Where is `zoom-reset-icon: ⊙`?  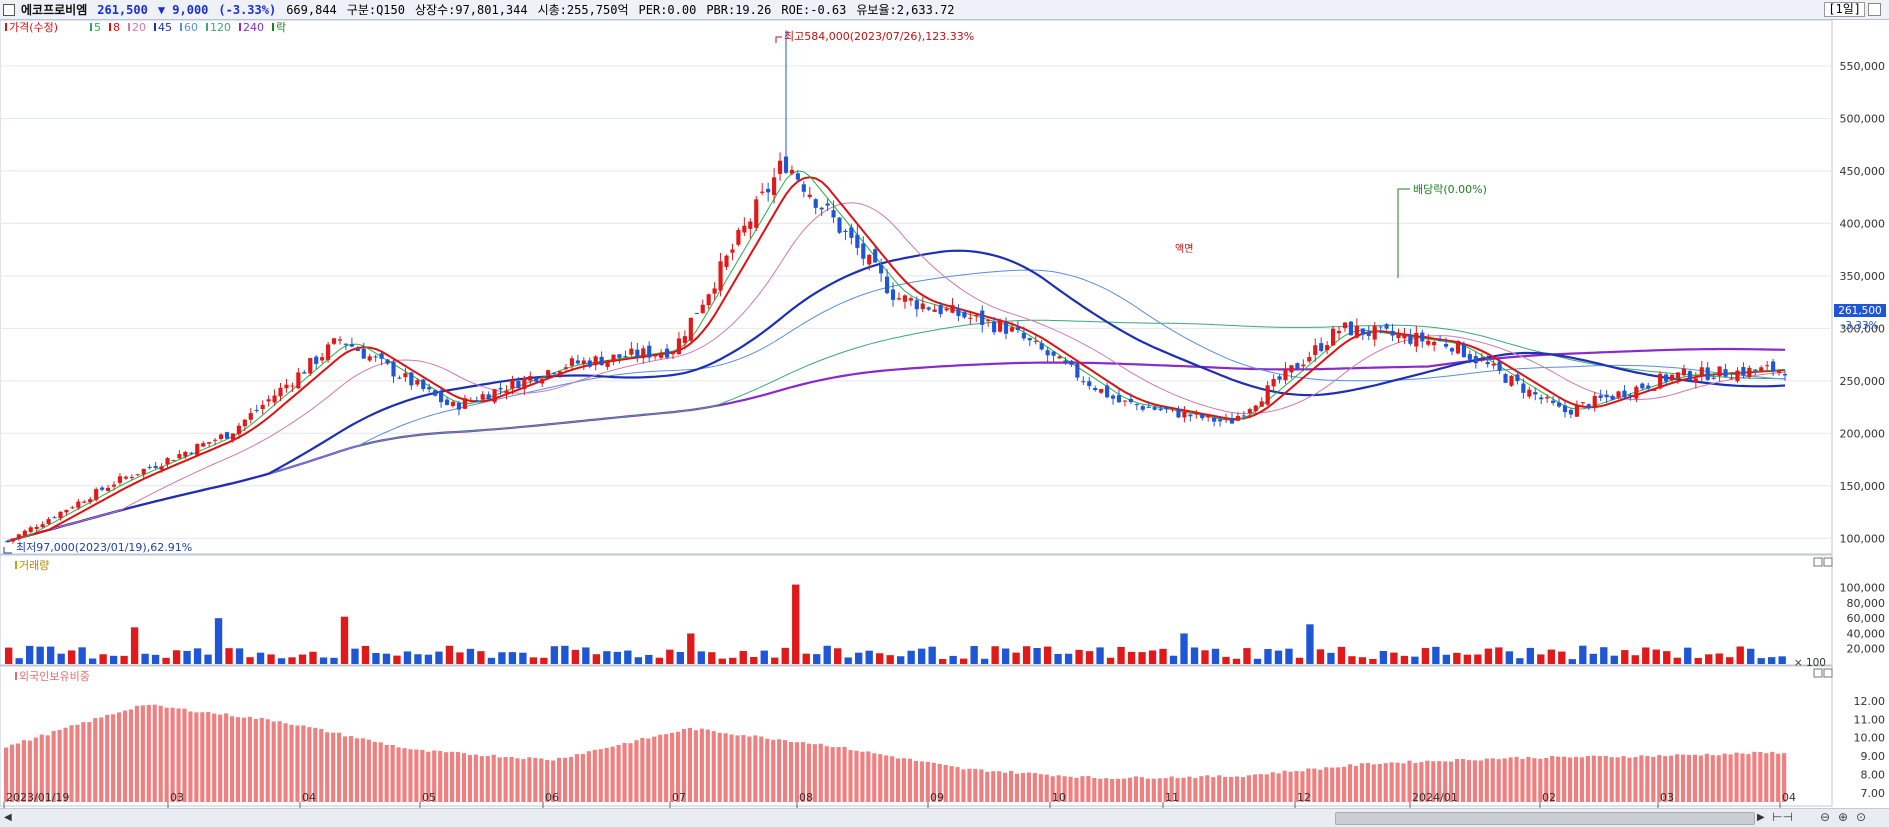
zoom-reset-icon: ⊙ is located at coordinates (1861, 817).